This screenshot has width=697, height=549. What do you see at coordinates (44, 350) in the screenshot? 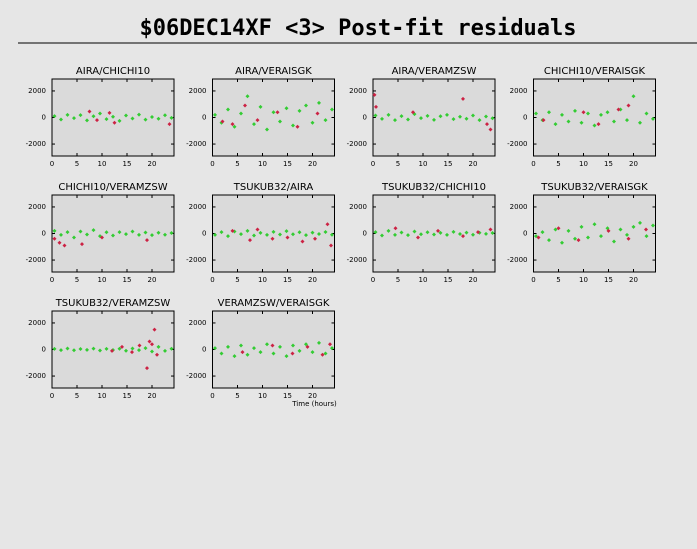
I see `y-tick-label: 0` at bounding box center [44, 350].